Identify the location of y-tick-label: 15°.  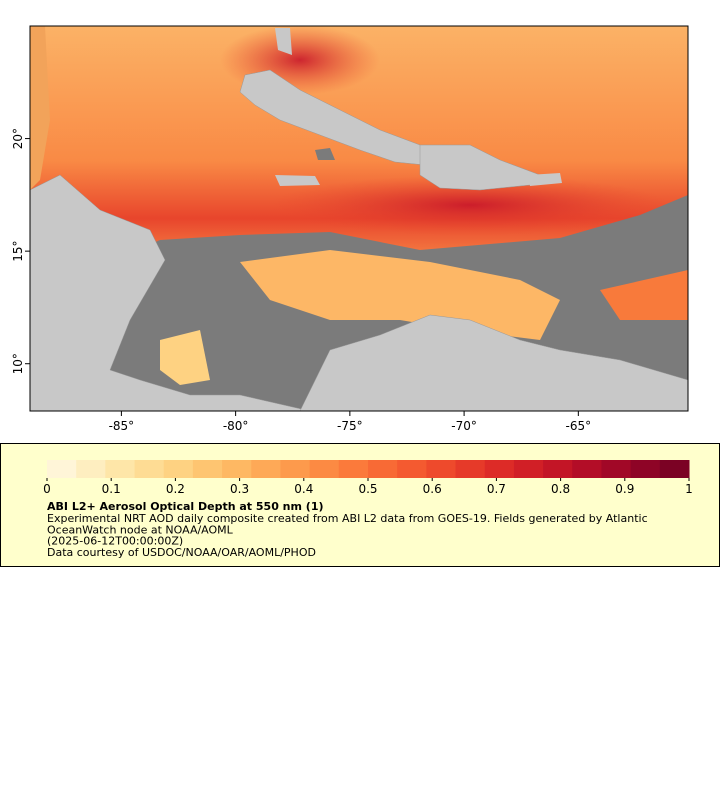
(18, 251).